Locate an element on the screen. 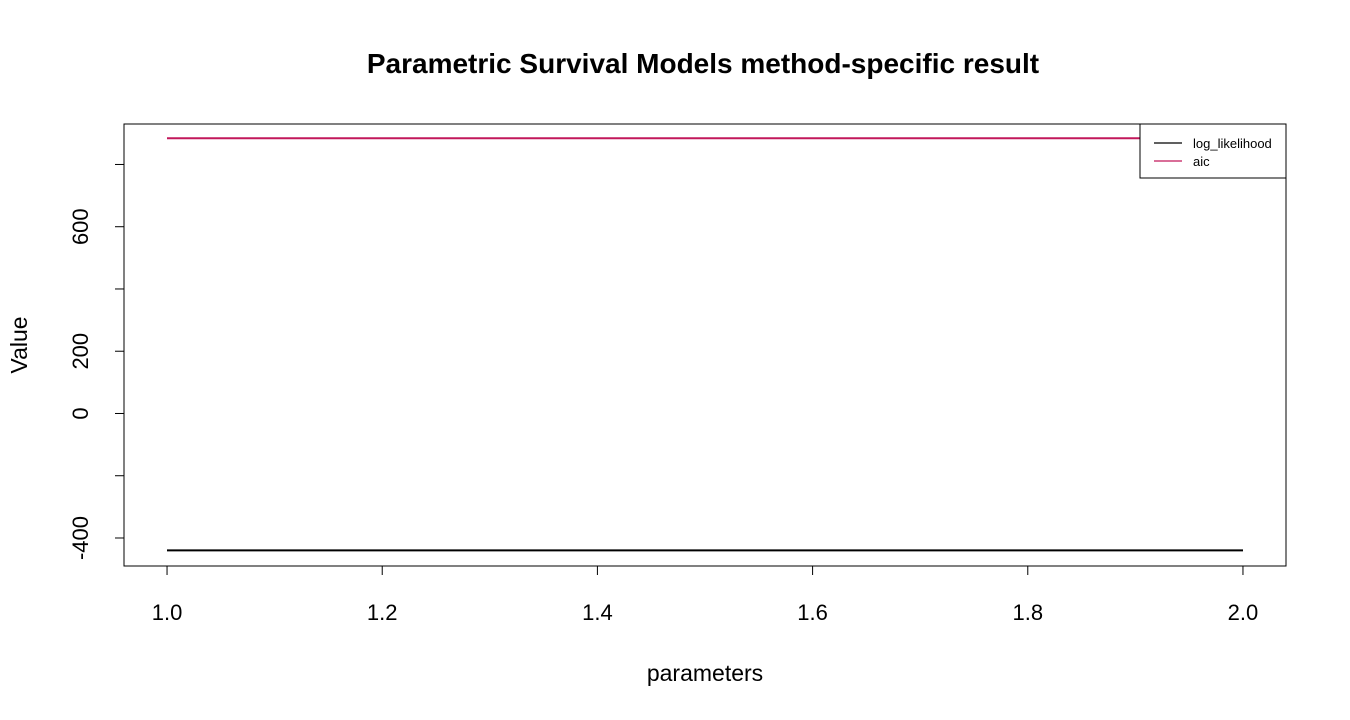  x-axis: 1.0 1.2 1.4 1.6 1.8 2.0 is located at coordinates (705, 595).